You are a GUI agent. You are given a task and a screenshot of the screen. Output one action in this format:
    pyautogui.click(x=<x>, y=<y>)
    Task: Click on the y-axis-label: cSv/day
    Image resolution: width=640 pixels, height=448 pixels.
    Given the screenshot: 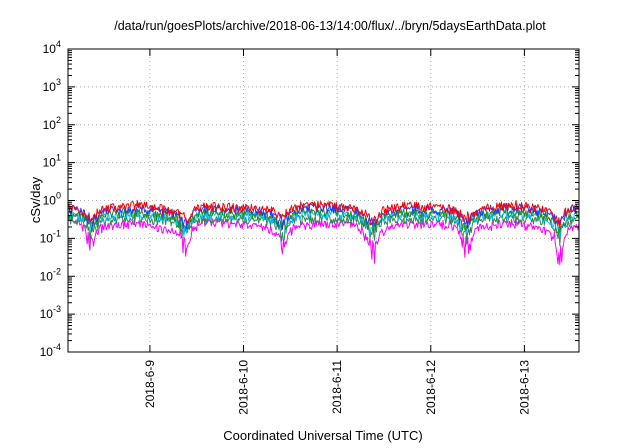 What is the action you would take?
    pyautogui.click(x=35, y=199)
    